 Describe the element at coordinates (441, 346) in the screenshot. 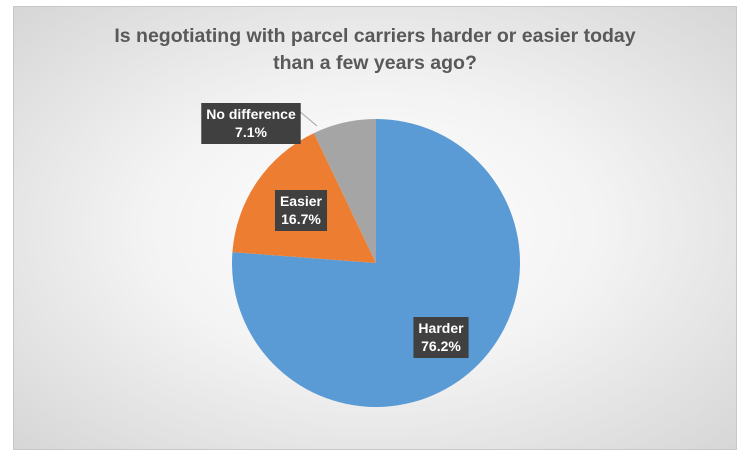

I see `data-label-percent: 76.2%` at that location.